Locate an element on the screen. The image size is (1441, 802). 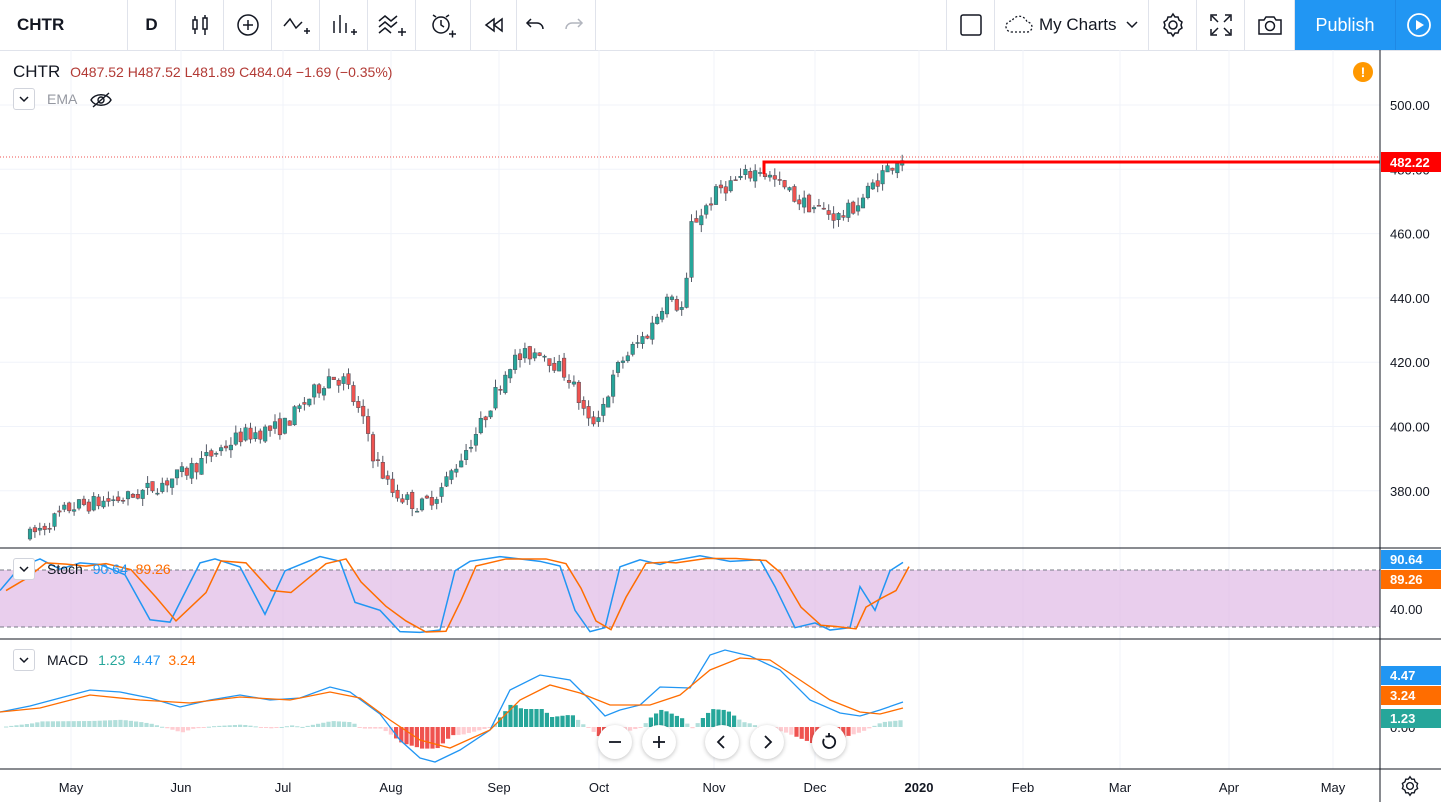
axis-settings-button is located at coordinates (1410, 788).